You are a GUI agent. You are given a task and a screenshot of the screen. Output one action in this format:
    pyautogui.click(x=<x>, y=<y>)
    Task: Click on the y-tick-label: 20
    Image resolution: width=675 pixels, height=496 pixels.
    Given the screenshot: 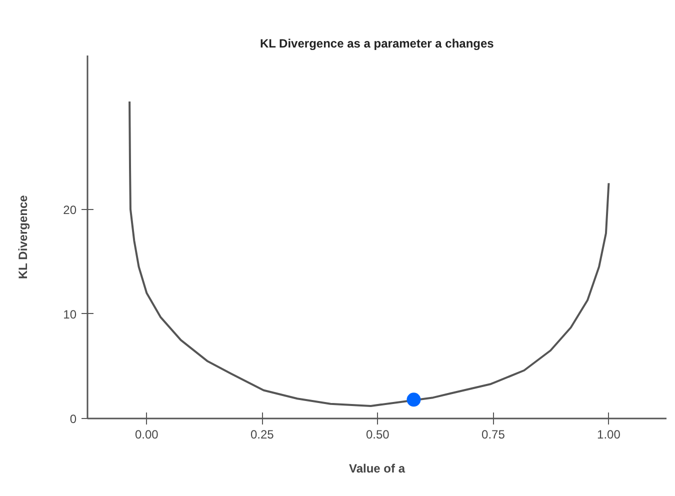 What is the action you would take?
    pyautogui.click(x=70, y=209)
    